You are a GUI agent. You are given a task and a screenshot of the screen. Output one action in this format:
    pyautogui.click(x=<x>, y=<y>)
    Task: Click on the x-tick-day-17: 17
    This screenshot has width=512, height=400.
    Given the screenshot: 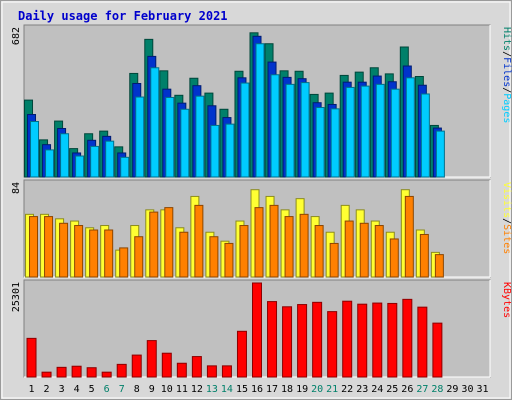 What is the action you would take?
    pyautogui.click(x=272, y=389)
    